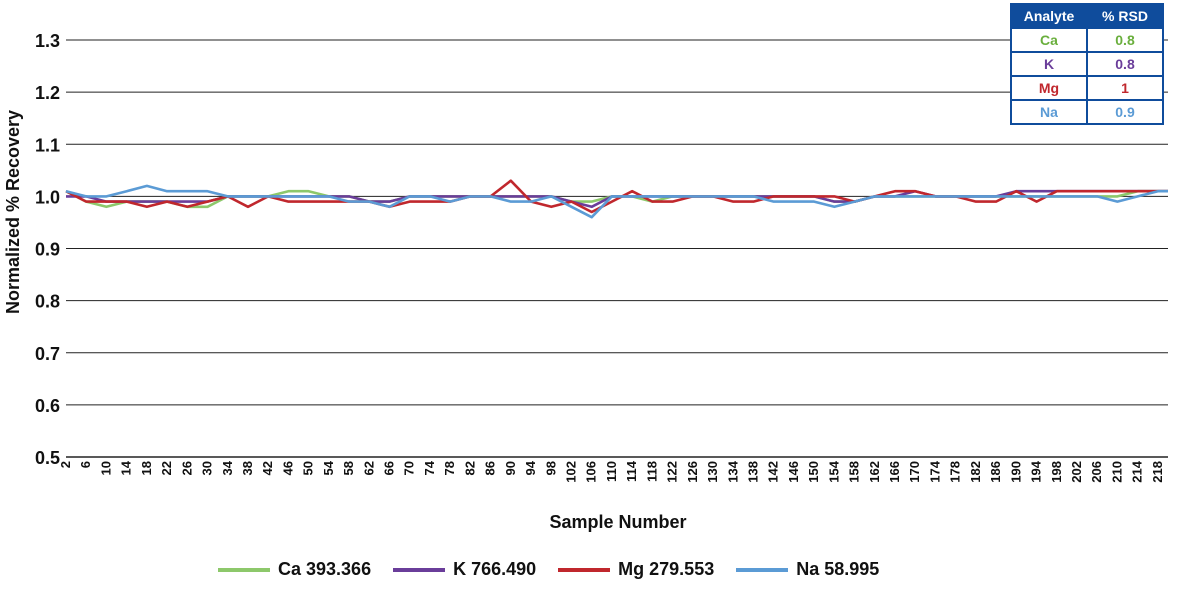 This screenshot has height=600, width=1200. Describe the element at coordinates (85, 464) in the screenshot. I see `x-tick-label: 6` at that location.